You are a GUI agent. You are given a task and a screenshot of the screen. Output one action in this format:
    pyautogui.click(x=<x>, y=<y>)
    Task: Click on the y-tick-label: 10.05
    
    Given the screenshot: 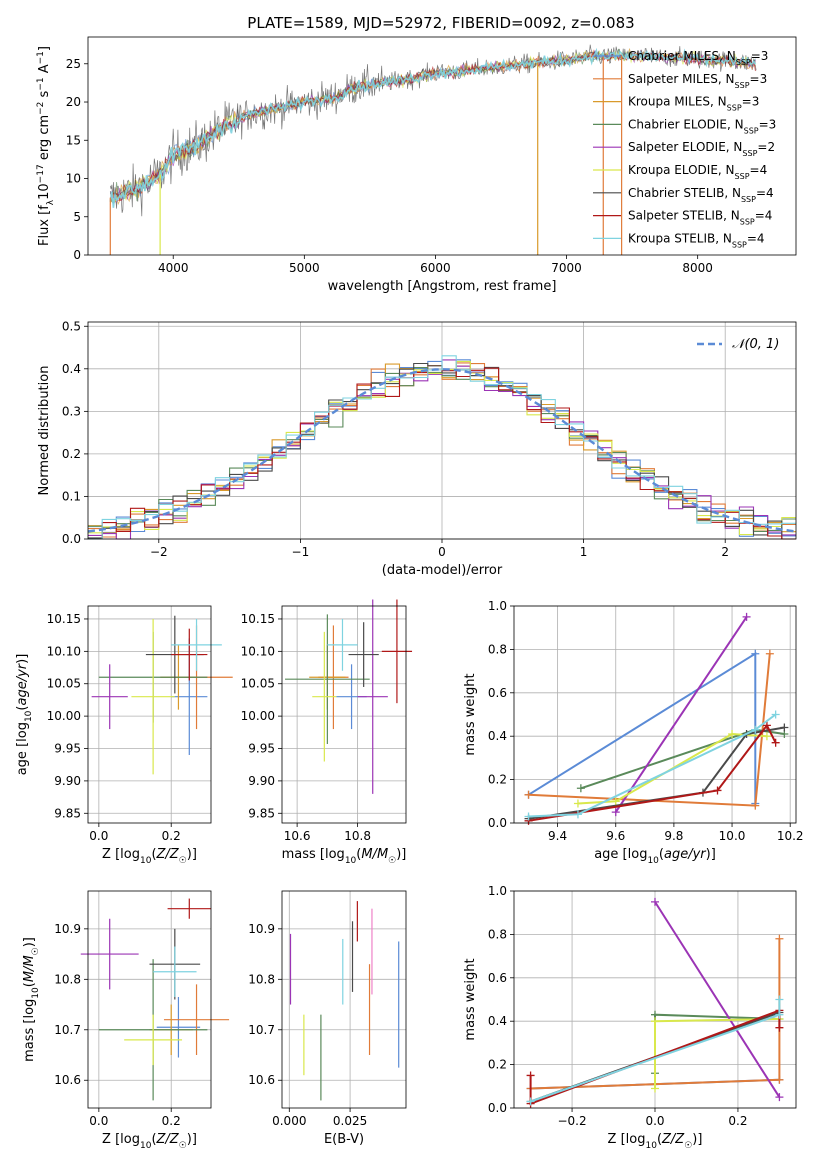 What is the action you would take?
    pyautogui.click(x=64, y=684)
    